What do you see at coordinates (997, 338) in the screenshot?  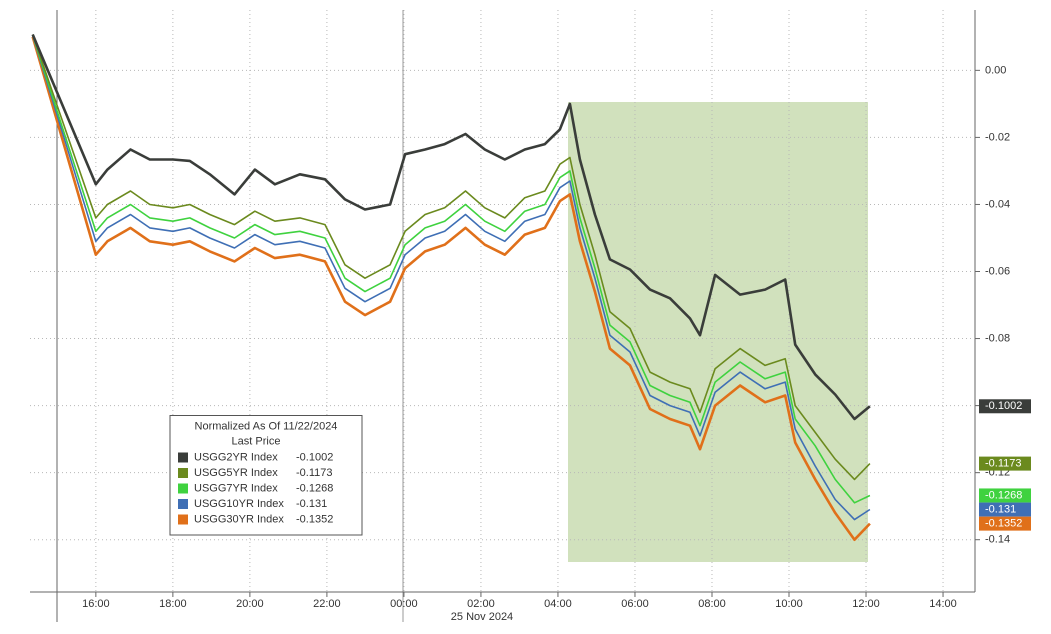 I see `y-tick-label: -0.08` at bounding box center [997, 338].